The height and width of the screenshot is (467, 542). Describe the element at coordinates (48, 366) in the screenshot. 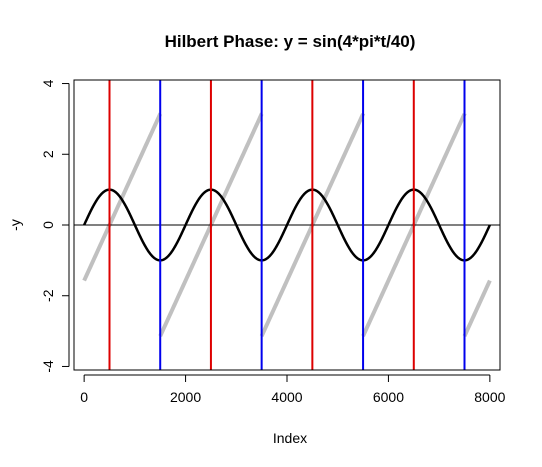

I see `y-tick-label-0: -4` at that location.